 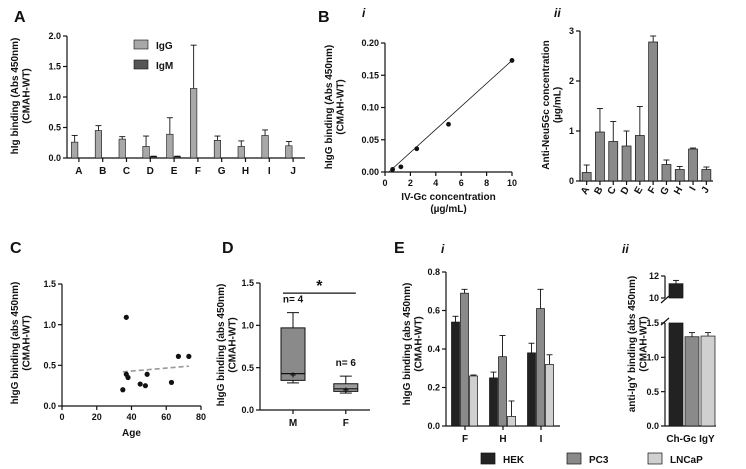 What do you see at coordinates (131, 433) in the screenshot?
I see `panel-C-x-label: Age` at bounding box center [131, 433].